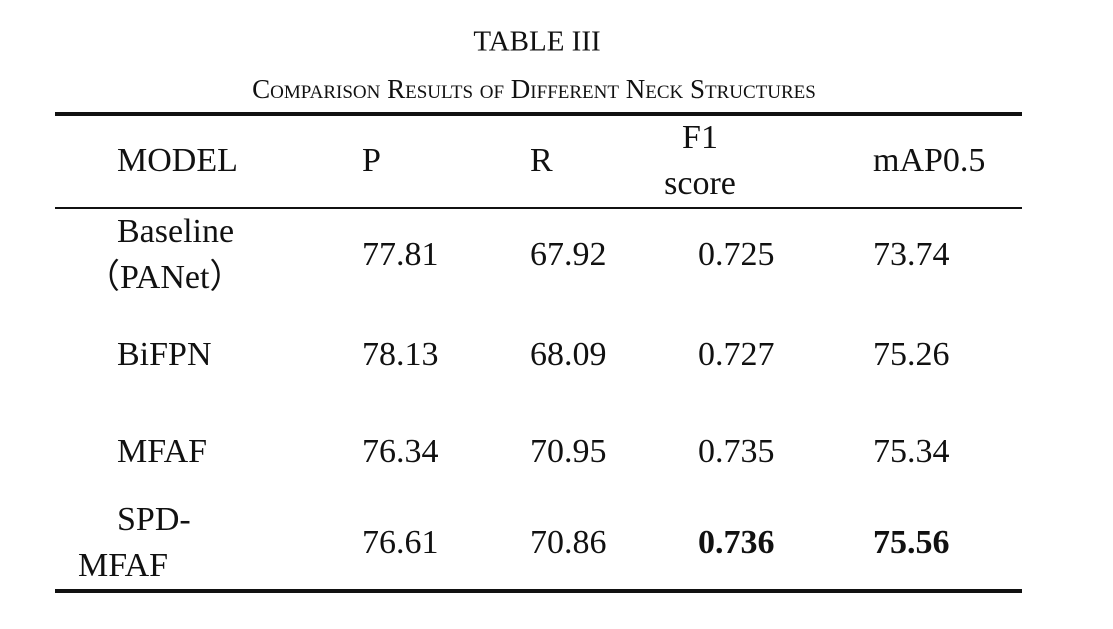 The image size is (1113, 629). Describe the element at coordinates (736, 542) in the screenshot. I see `value-cell: 0.736` at that location.